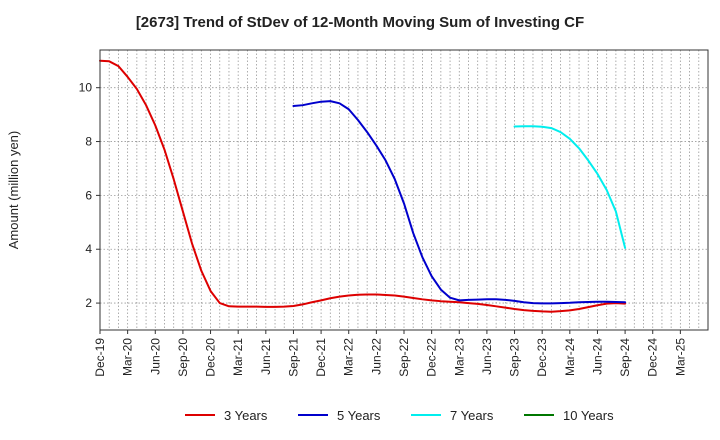 The height and width of the screenshot is (440, 720). Describe the element at coordinates (359, 415) in the screenshot. I see `legend-label-5-years: 5 Years` at that location.